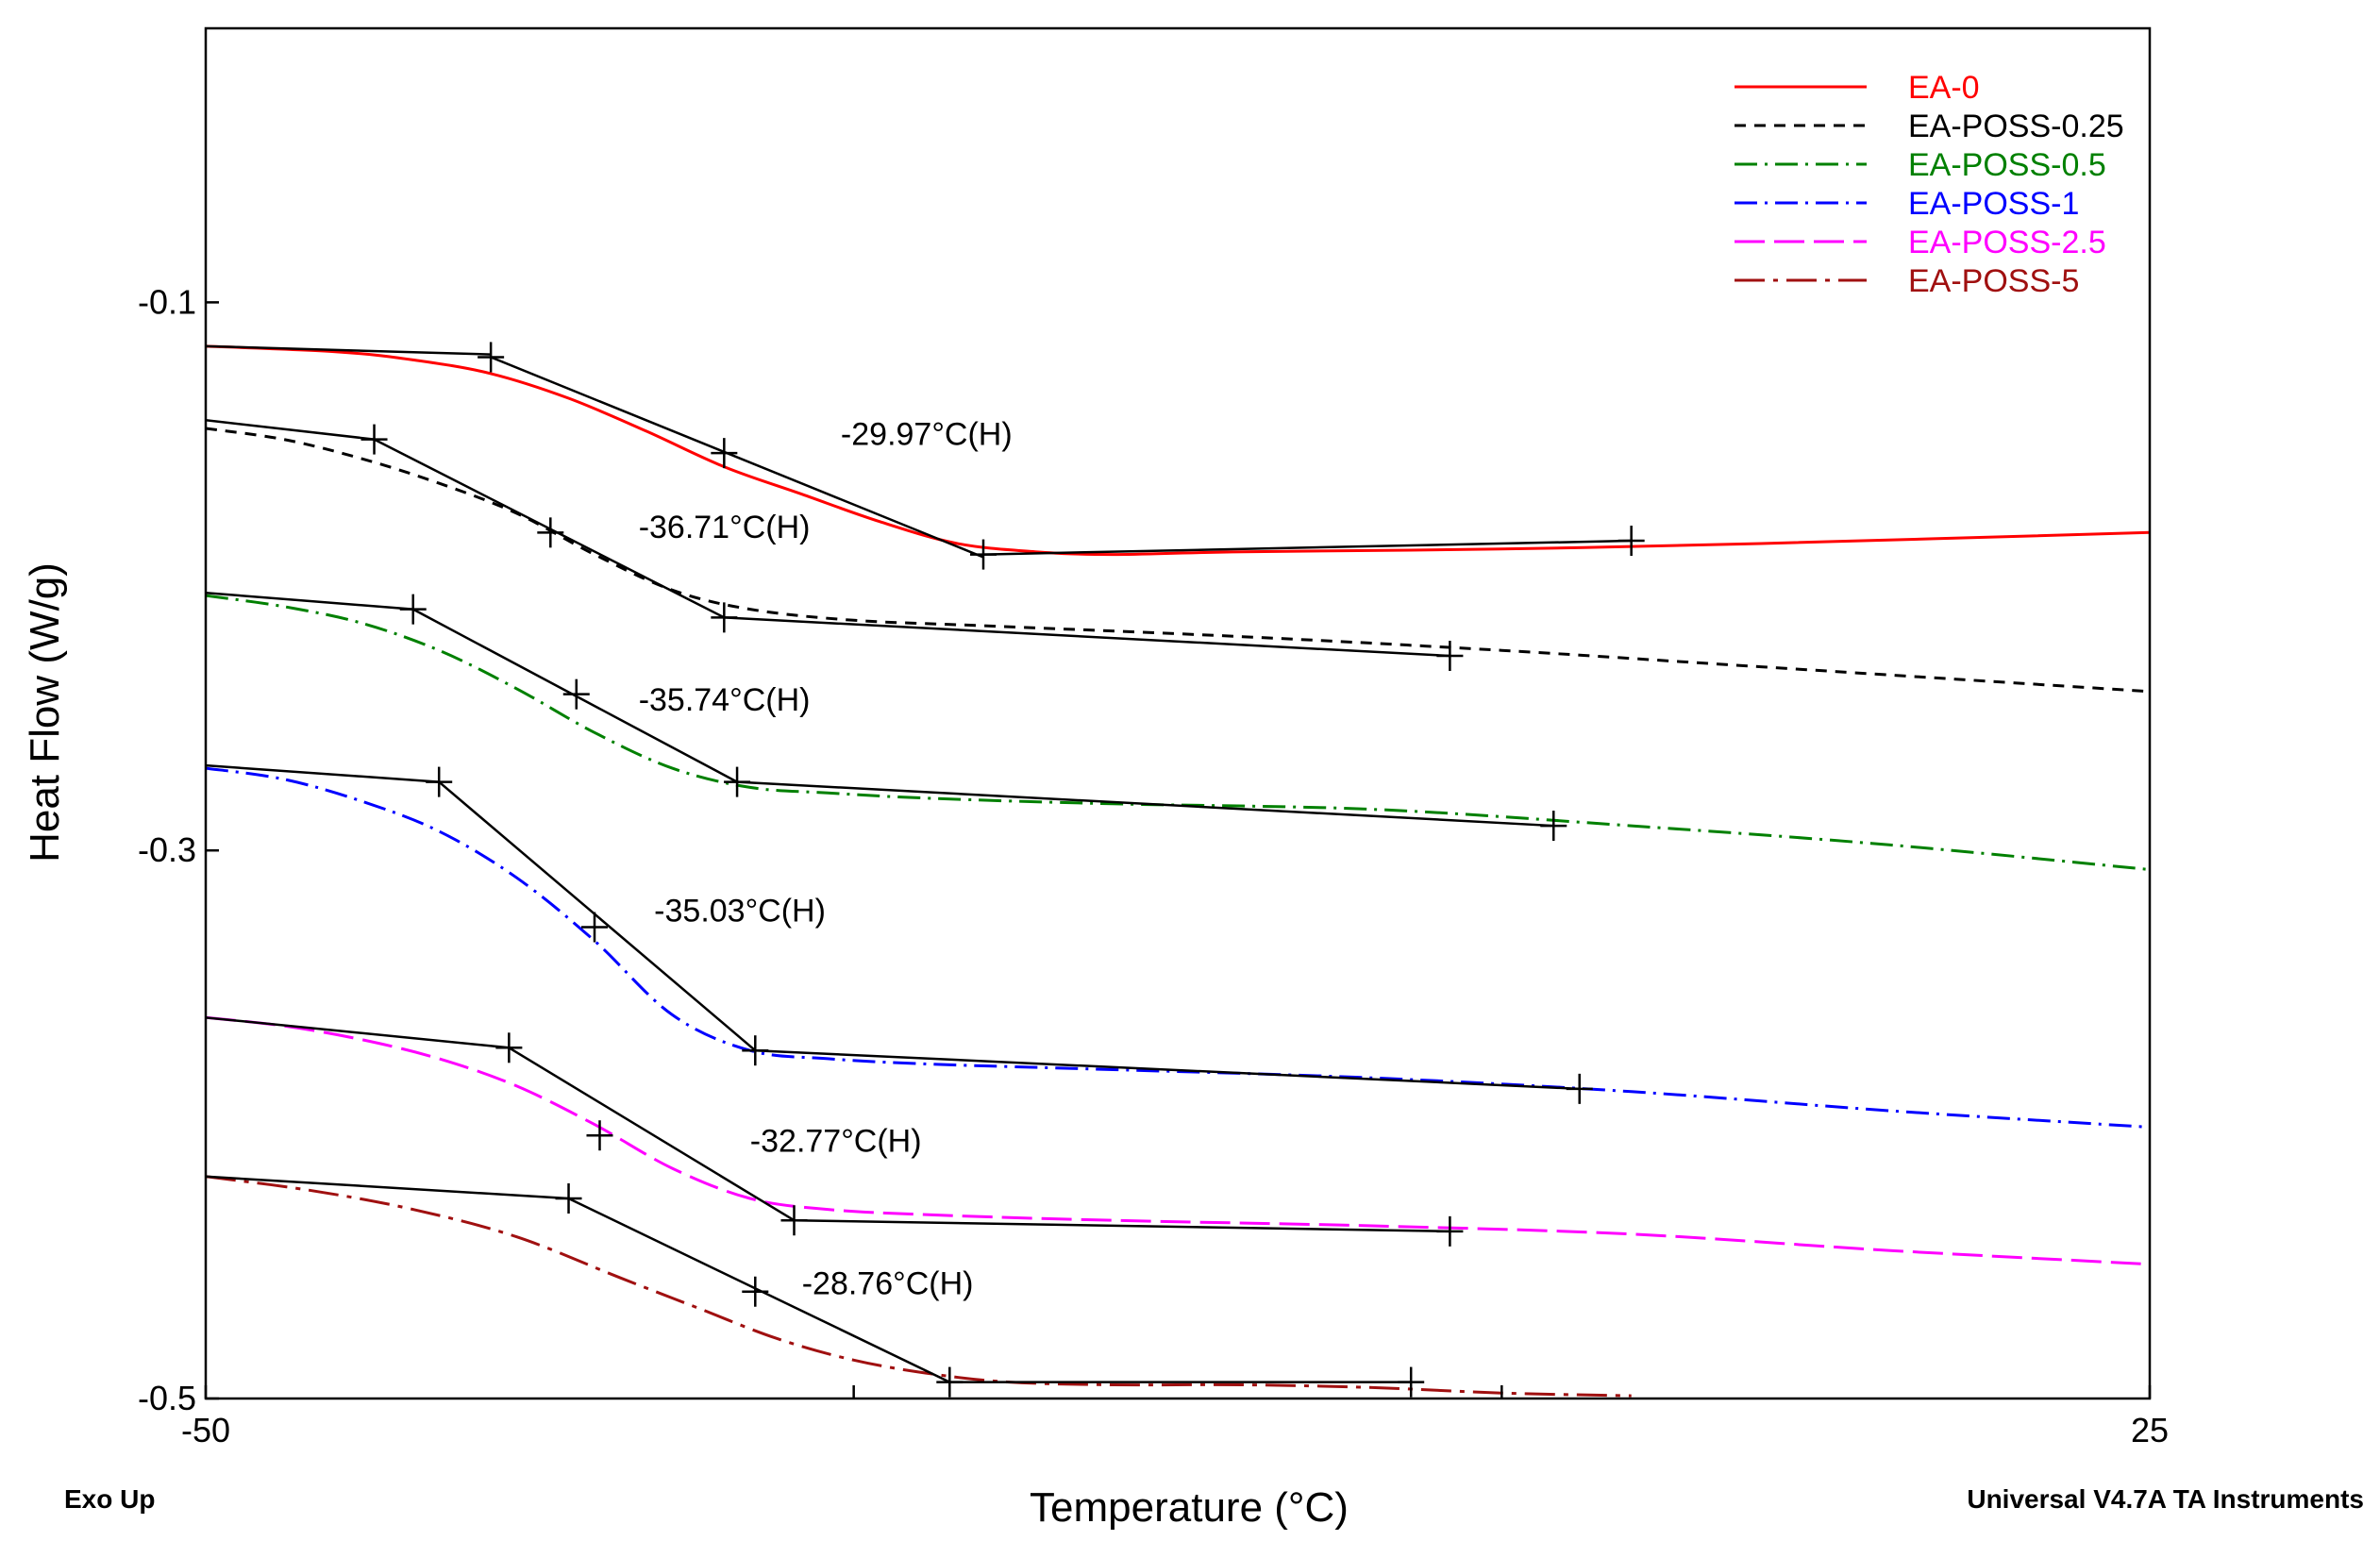 The image size is (2380, 1541). Describe the element at coordinates (740, 912) in the screenshot. I see `tg-annotation-3: -35.03°C(H)` at that location.